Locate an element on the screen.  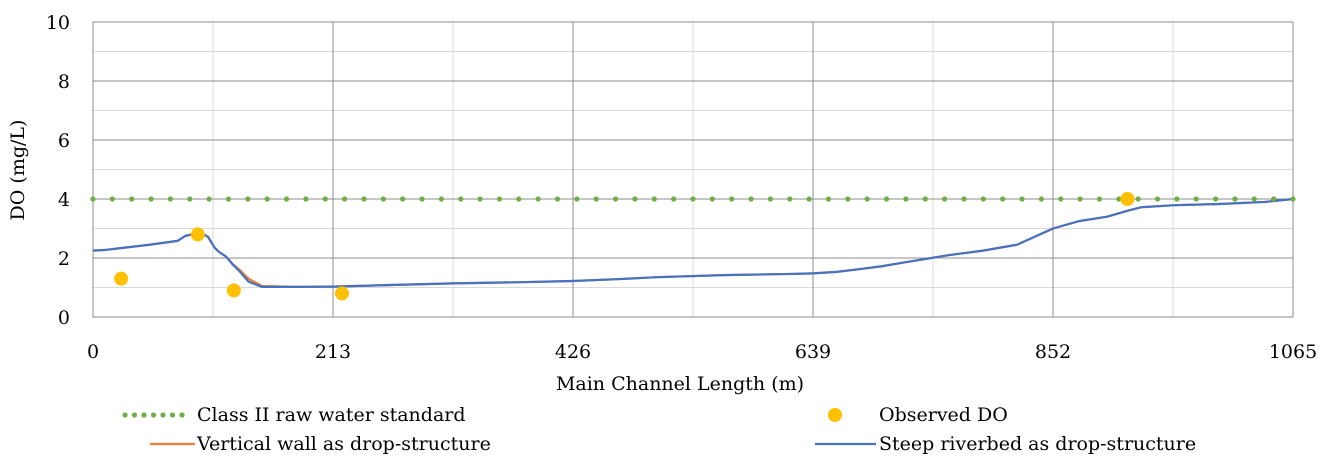
y-tick-label: 4 is located at coordinates (64, 200).